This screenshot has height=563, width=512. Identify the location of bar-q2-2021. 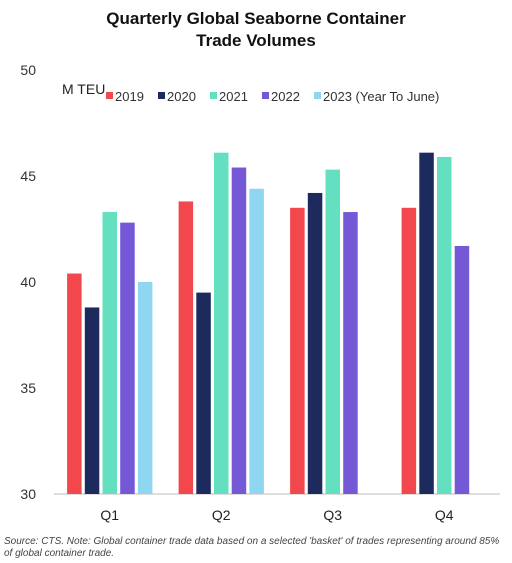
(221, 323).